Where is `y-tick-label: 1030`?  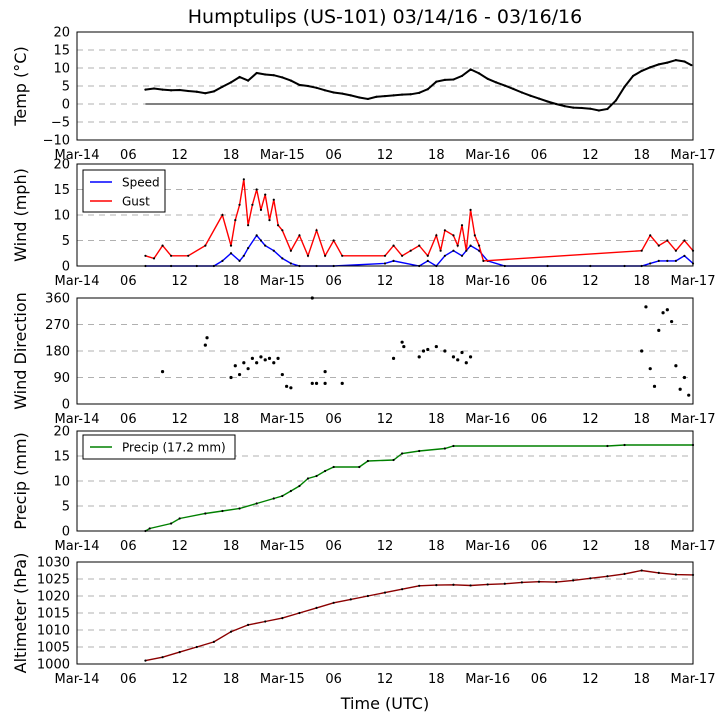
y-tick-label: 1030 is located at coordinates (53, 563).